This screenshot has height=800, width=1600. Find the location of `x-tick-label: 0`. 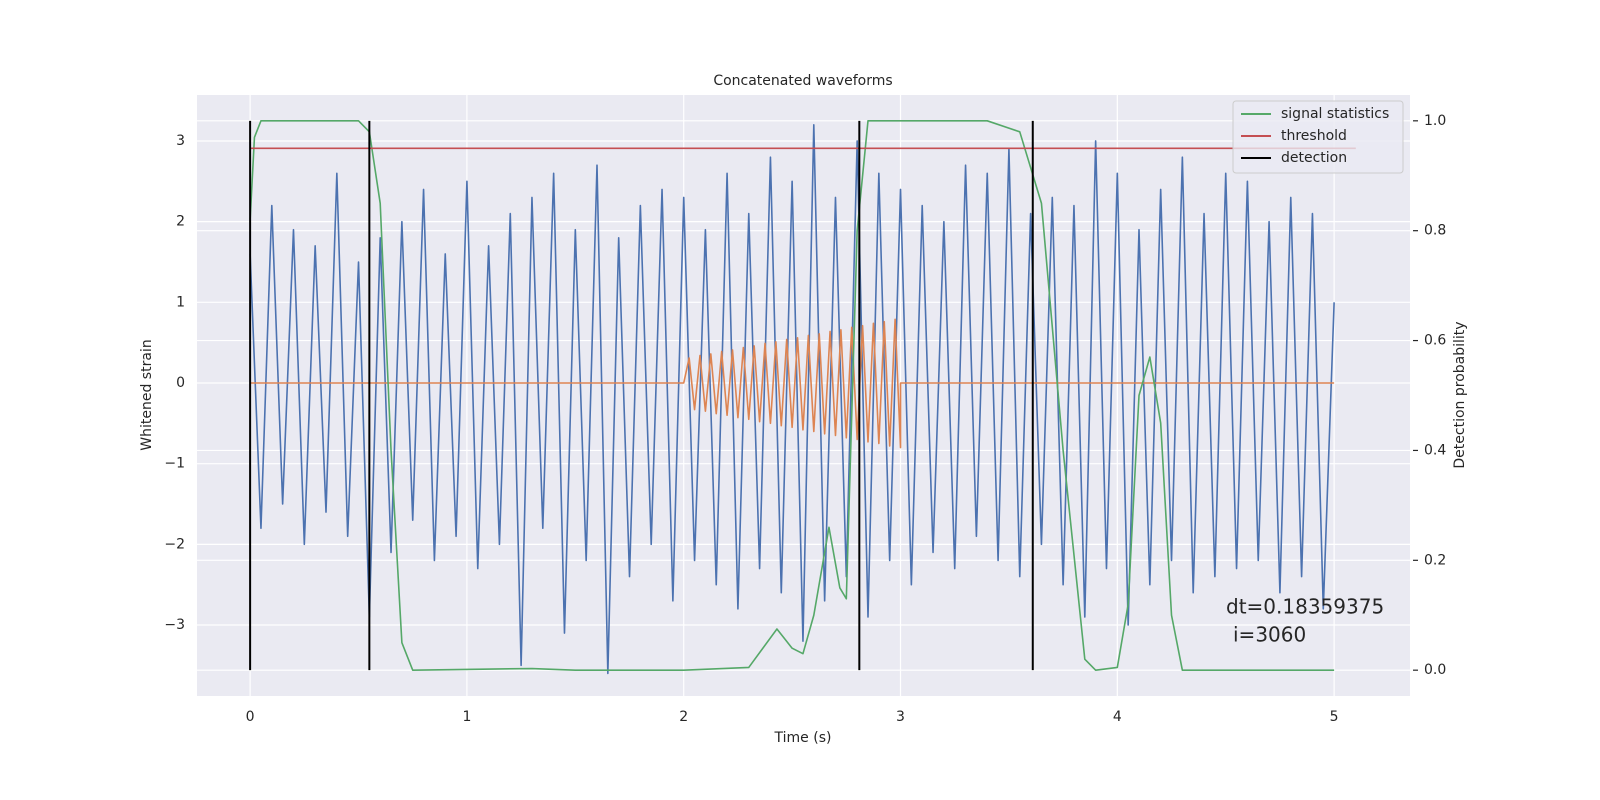

x-tick-label: 0 is located at coordinates (250, 717).